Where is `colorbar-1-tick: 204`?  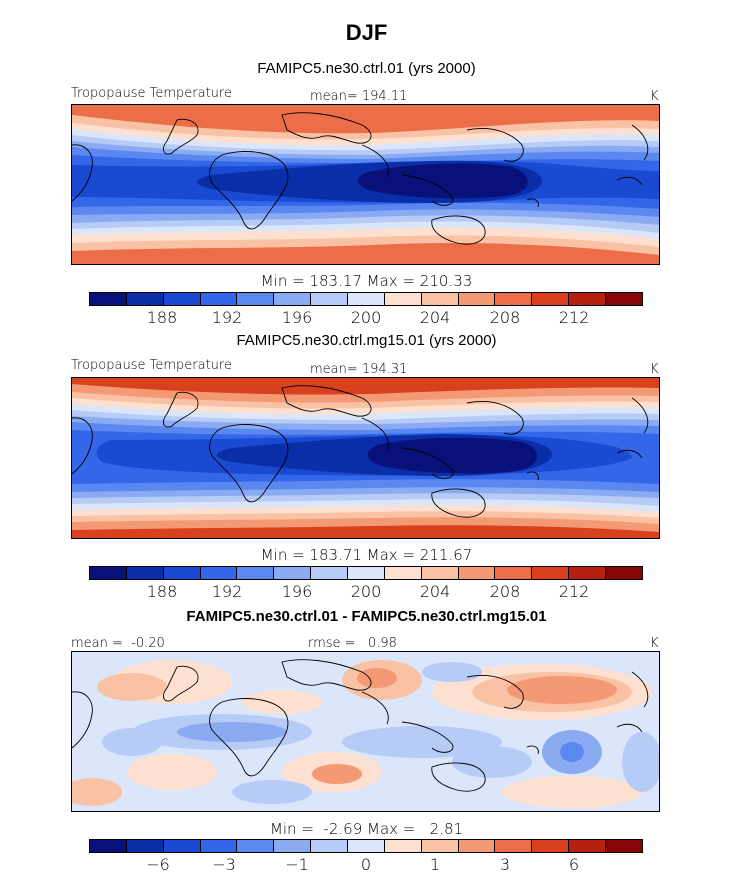 colorbar-1-tick: 204 is located at coordinates (435, 317).